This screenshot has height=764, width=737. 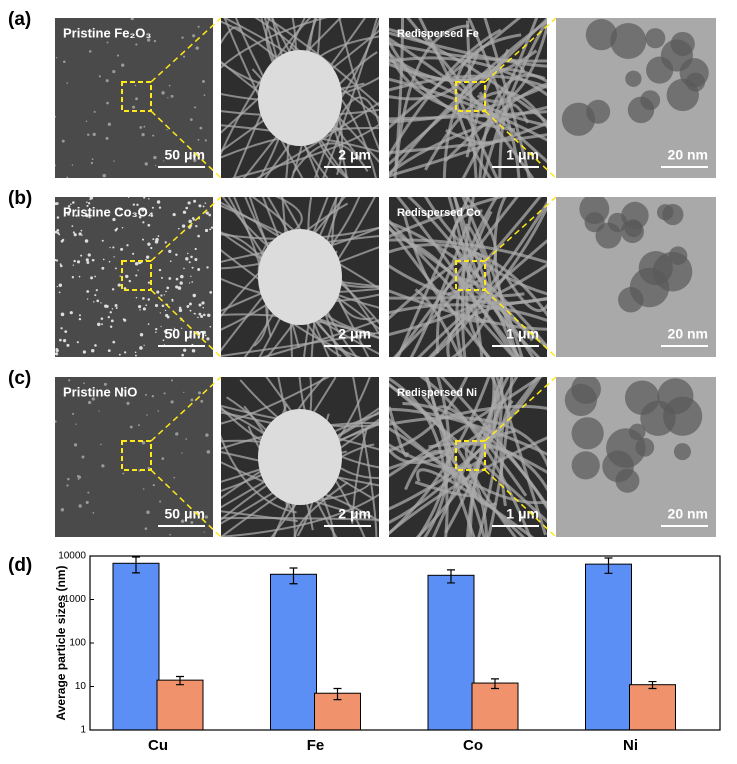 I want to click on y-tick-label: 100, so click(x=77, y=643).